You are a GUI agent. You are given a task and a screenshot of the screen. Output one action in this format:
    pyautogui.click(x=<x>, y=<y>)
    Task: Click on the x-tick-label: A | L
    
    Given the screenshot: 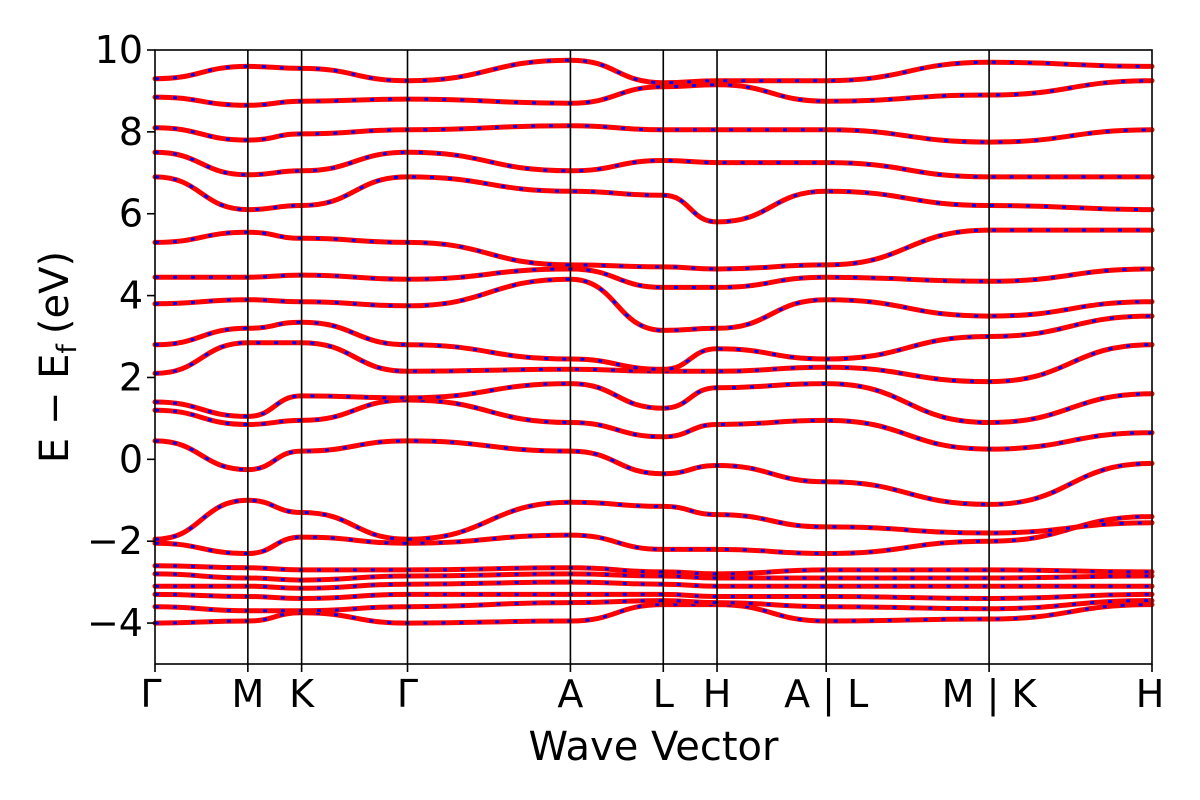 What is the action you would take?
    pyautogui.click(x=826, y=694)
    